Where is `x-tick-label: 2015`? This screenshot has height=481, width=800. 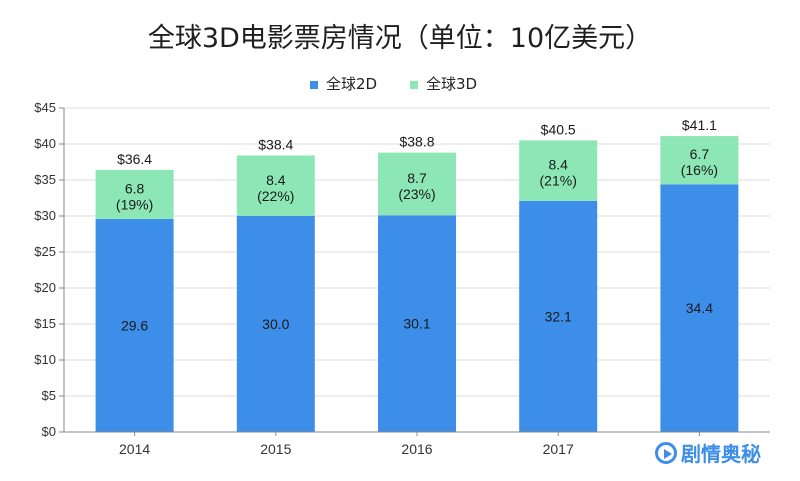 x-tick-label: 2015 is located at coordinates (275, 449).